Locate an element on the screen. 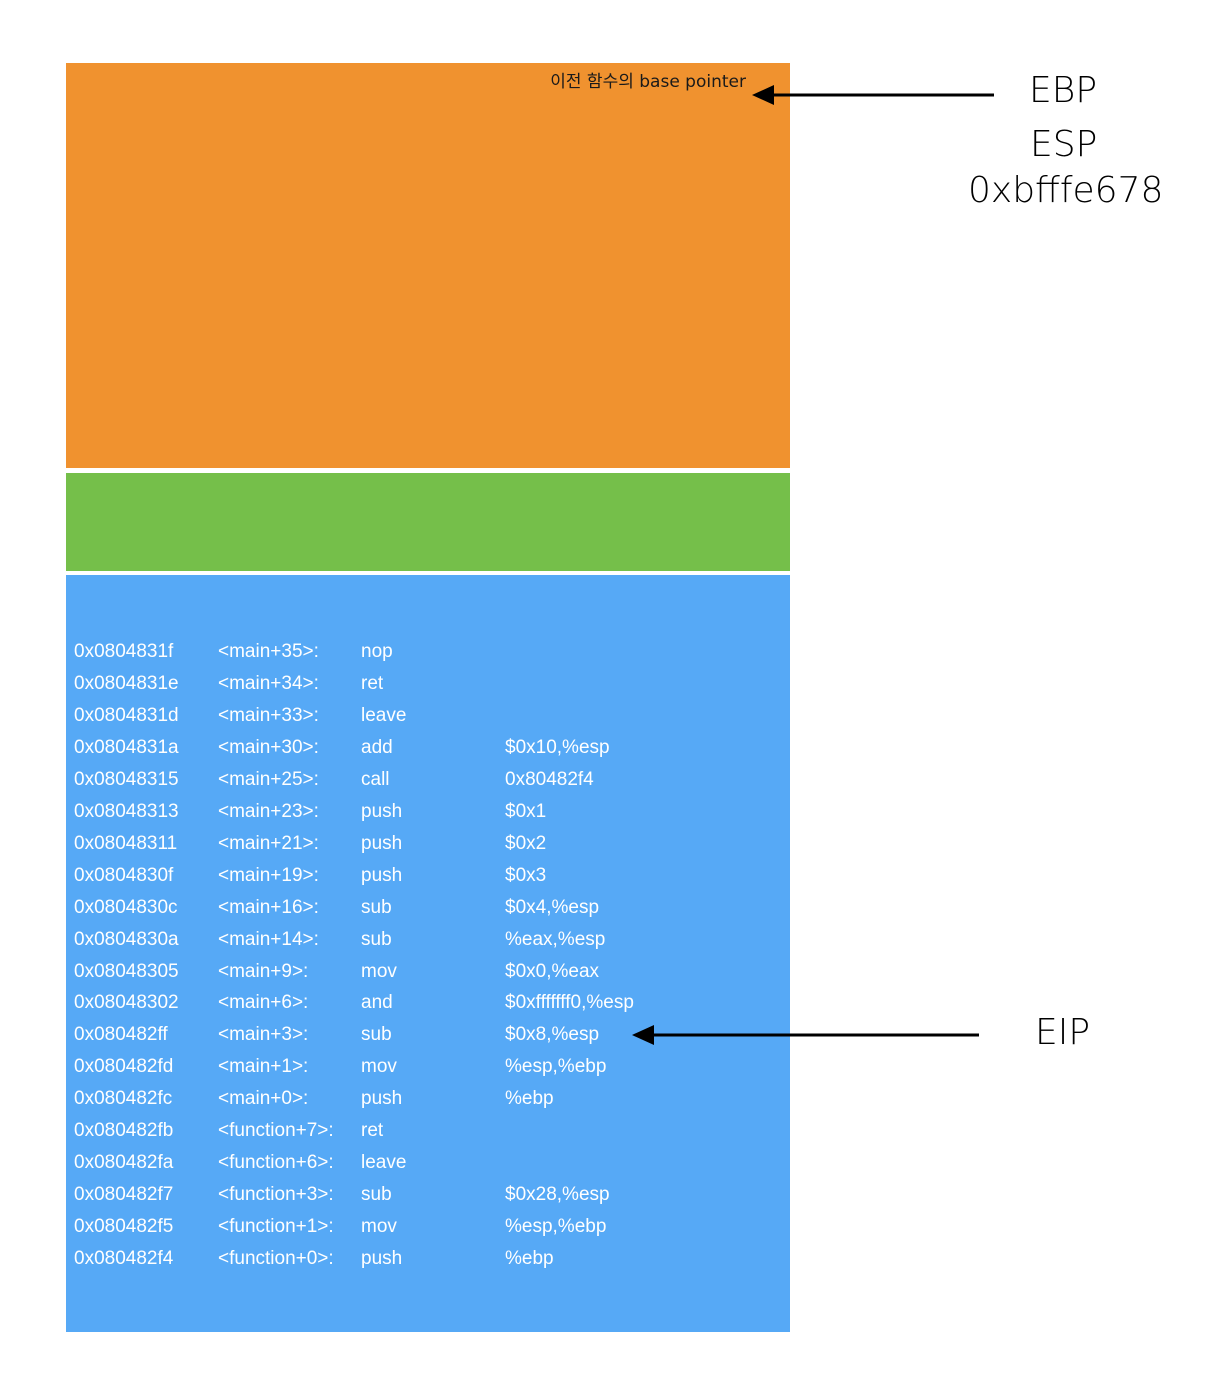 Image resolution: width=1212 pixels, height=1380 pixels. instruction-opcode: and is located at coordinates (377, 1003).